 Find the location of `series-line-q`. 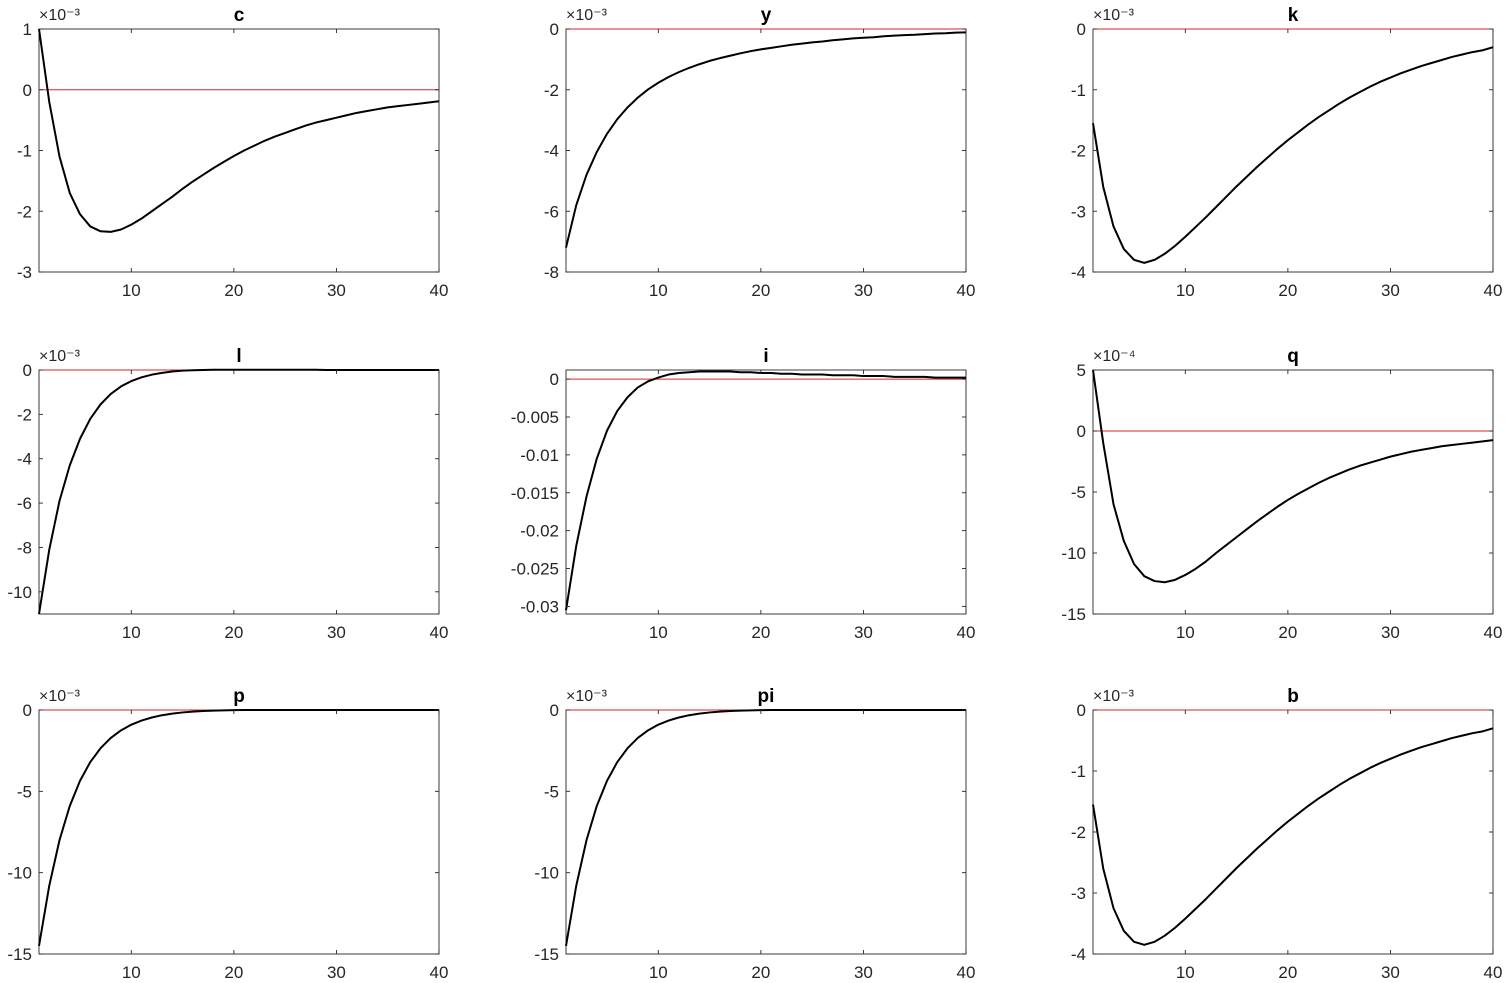

series-line-q is located at coordinates (1293, 476).